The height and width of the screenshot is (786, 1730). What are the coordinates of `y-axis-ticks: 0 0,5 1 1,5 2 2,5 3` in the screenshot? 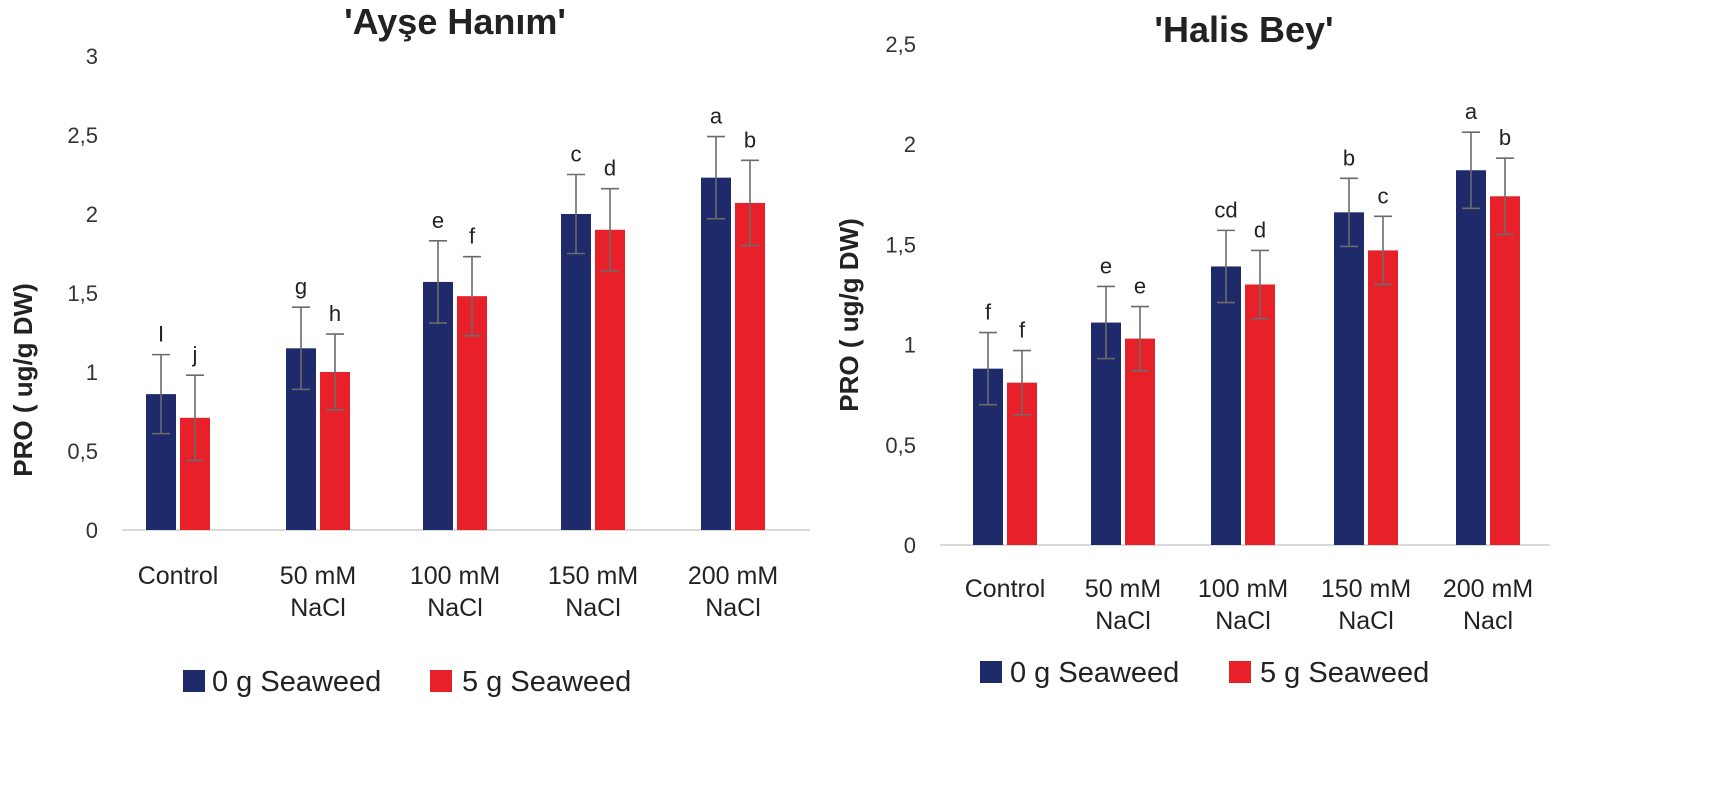 It's located at (82, 293).